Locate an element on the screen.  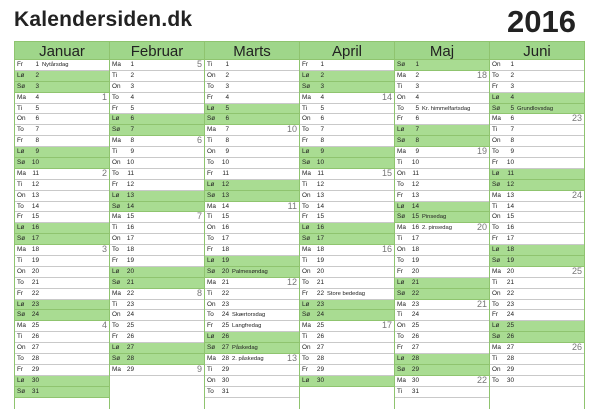
day-number: 19 is located at coordinates (130, 261).